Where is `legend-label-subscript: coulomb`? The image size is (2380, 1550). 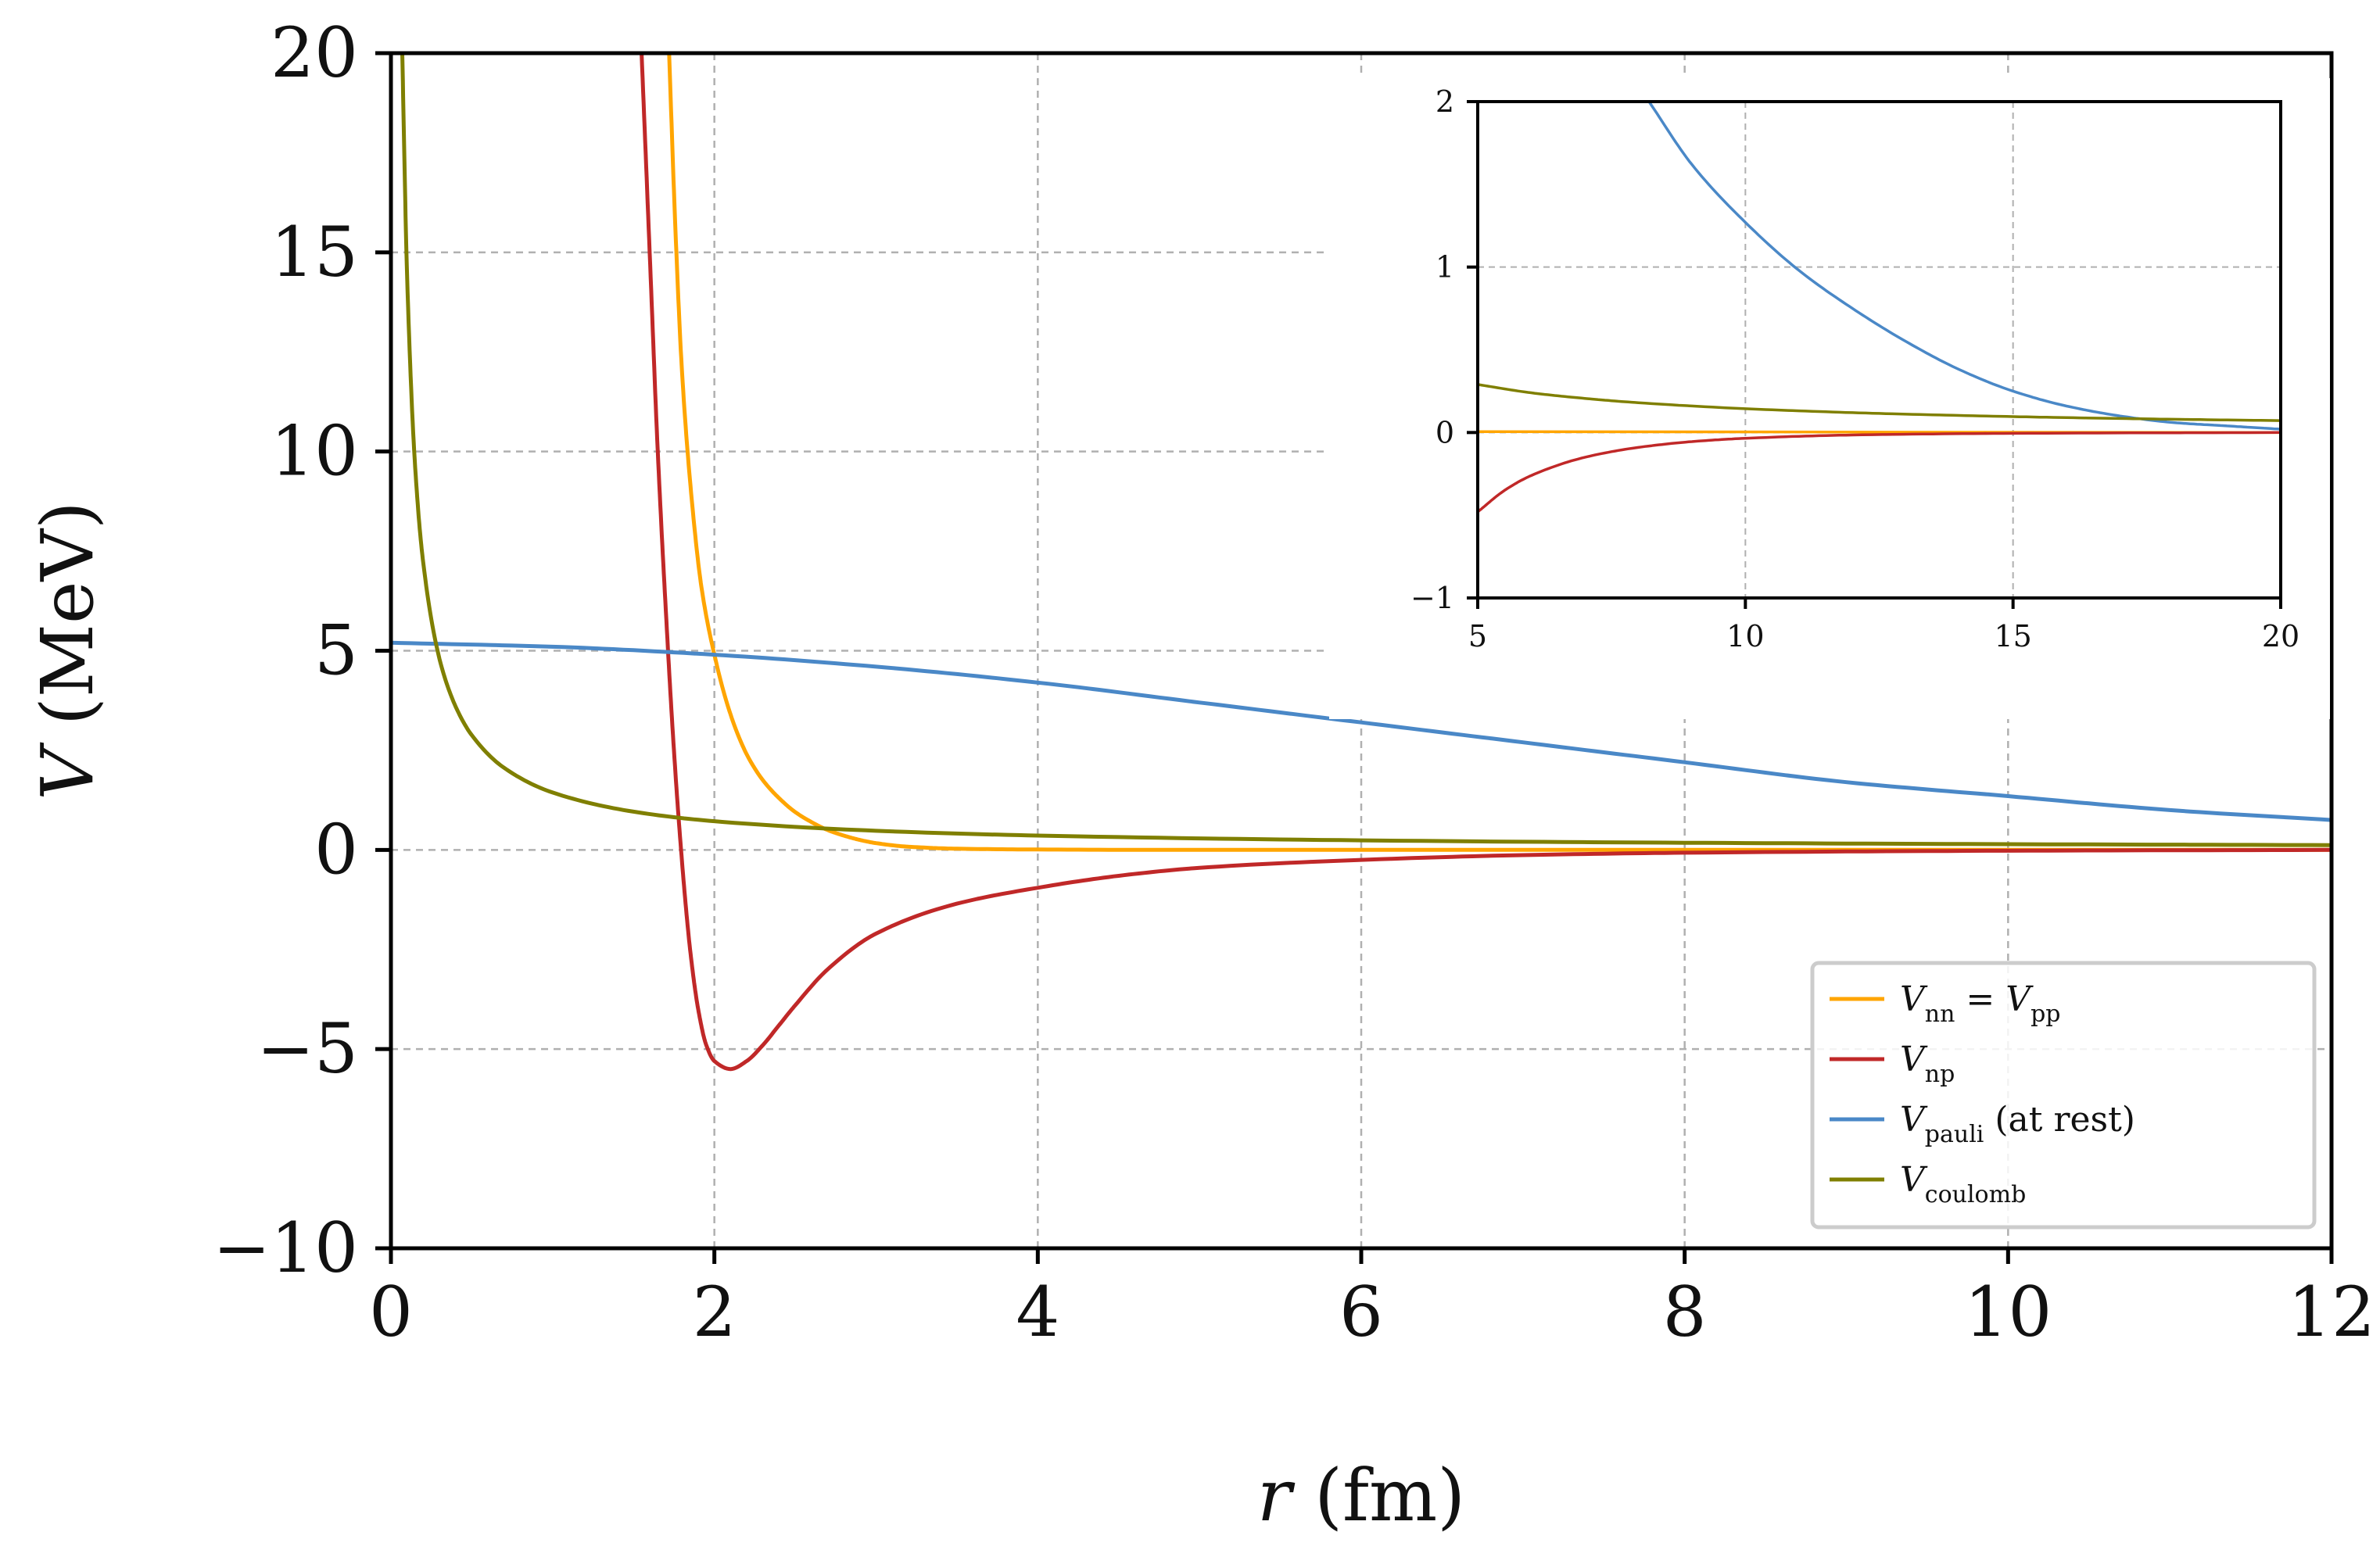
legend-label-subscript: coulomb is located at coordinates (1976, 1194).